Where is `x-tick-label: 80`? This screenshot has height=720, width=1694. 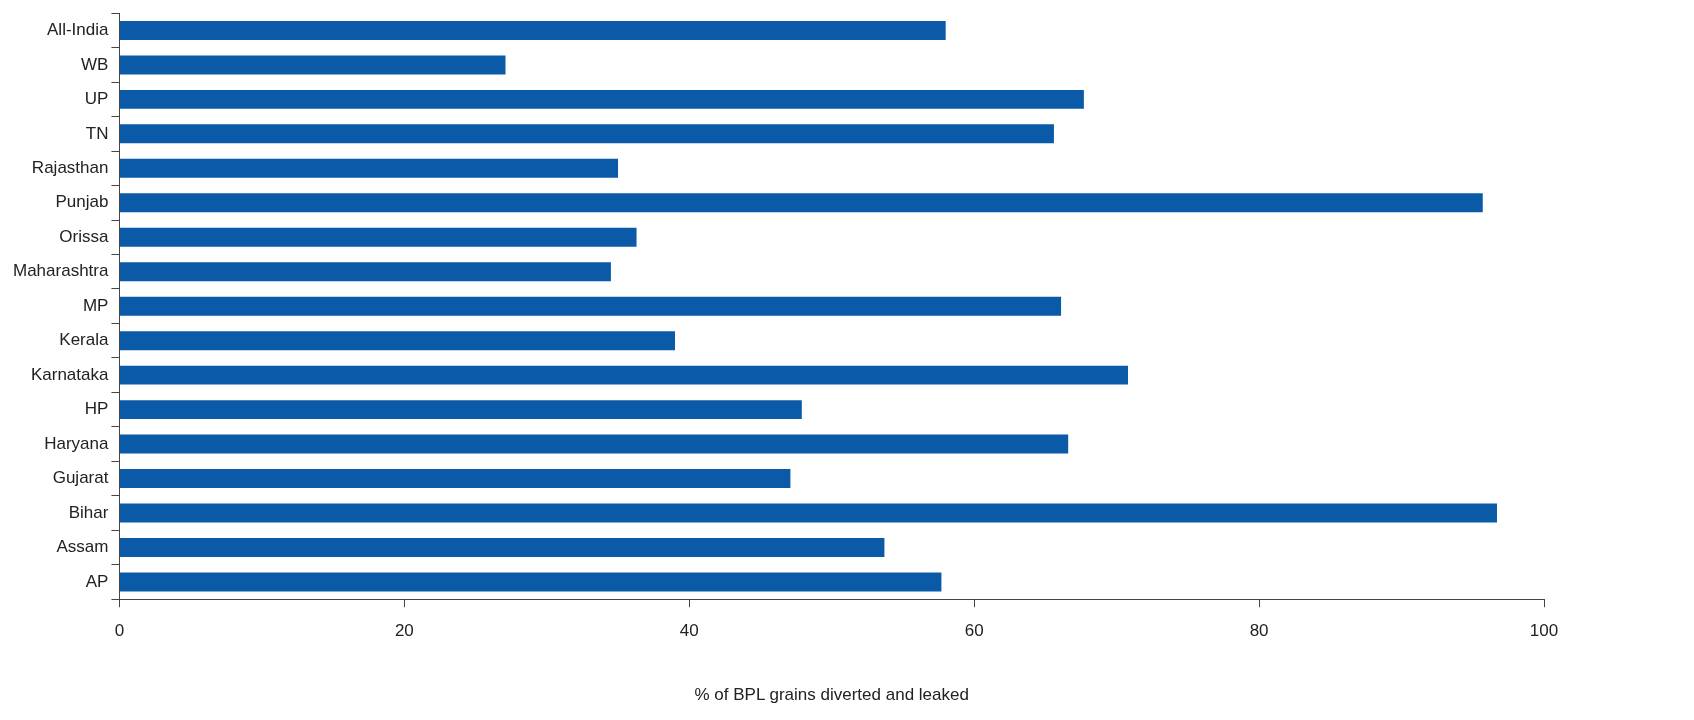
x-tick-label: 80 is located at coordinates (1259, 631).